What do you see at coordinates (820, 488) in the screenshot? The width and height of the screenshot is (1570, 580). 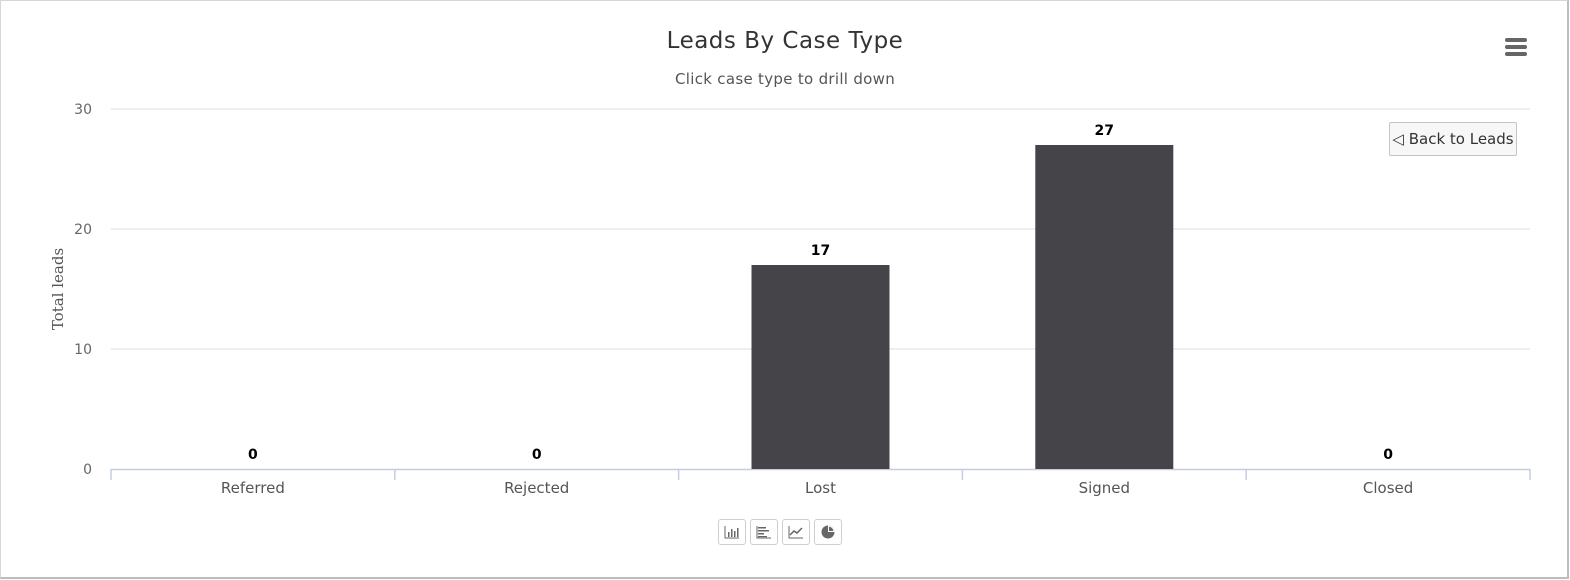 I see `x-tick-label: Lost` at bounding box center [820, 488].